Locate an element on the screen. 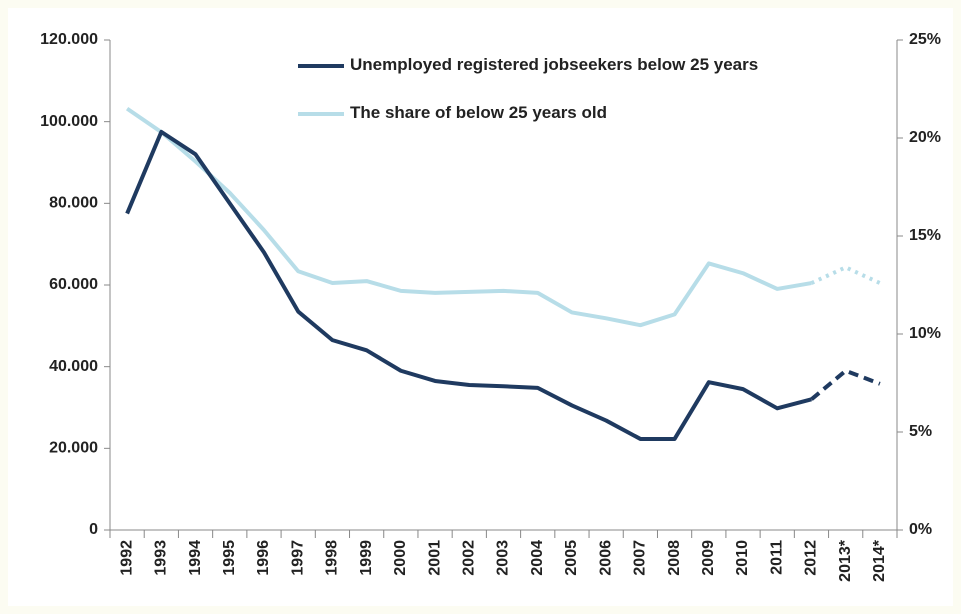 The image size is (961, 614). x-tick-label: 2013* is located at coordinates (845, 560).